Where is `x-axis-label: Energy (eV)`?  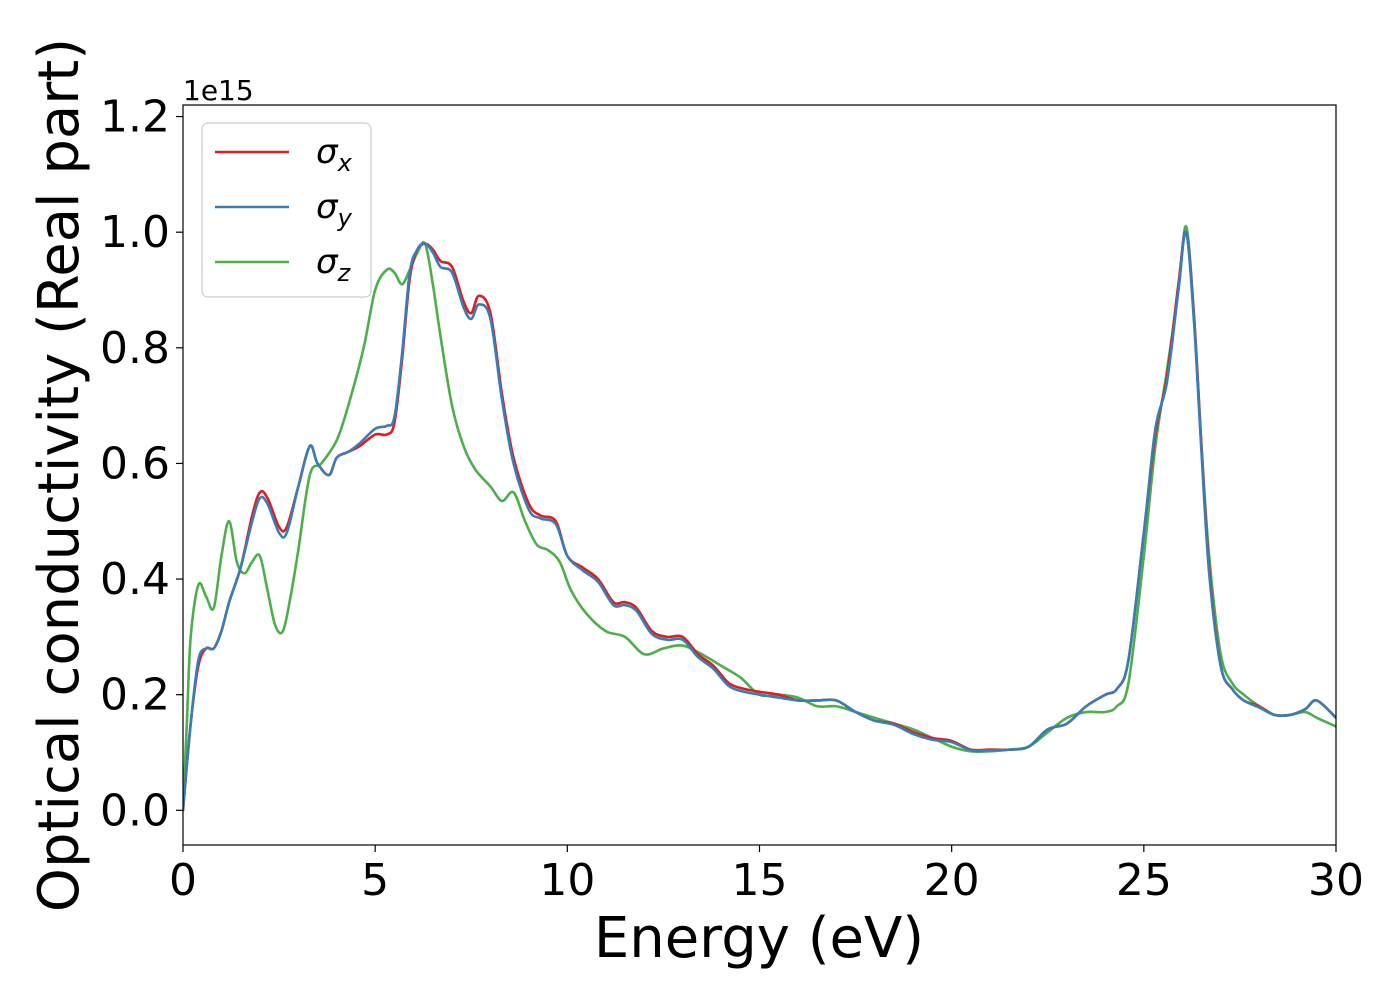 x-axis-label: Energy (eV) is located at coordinates (759, 938).